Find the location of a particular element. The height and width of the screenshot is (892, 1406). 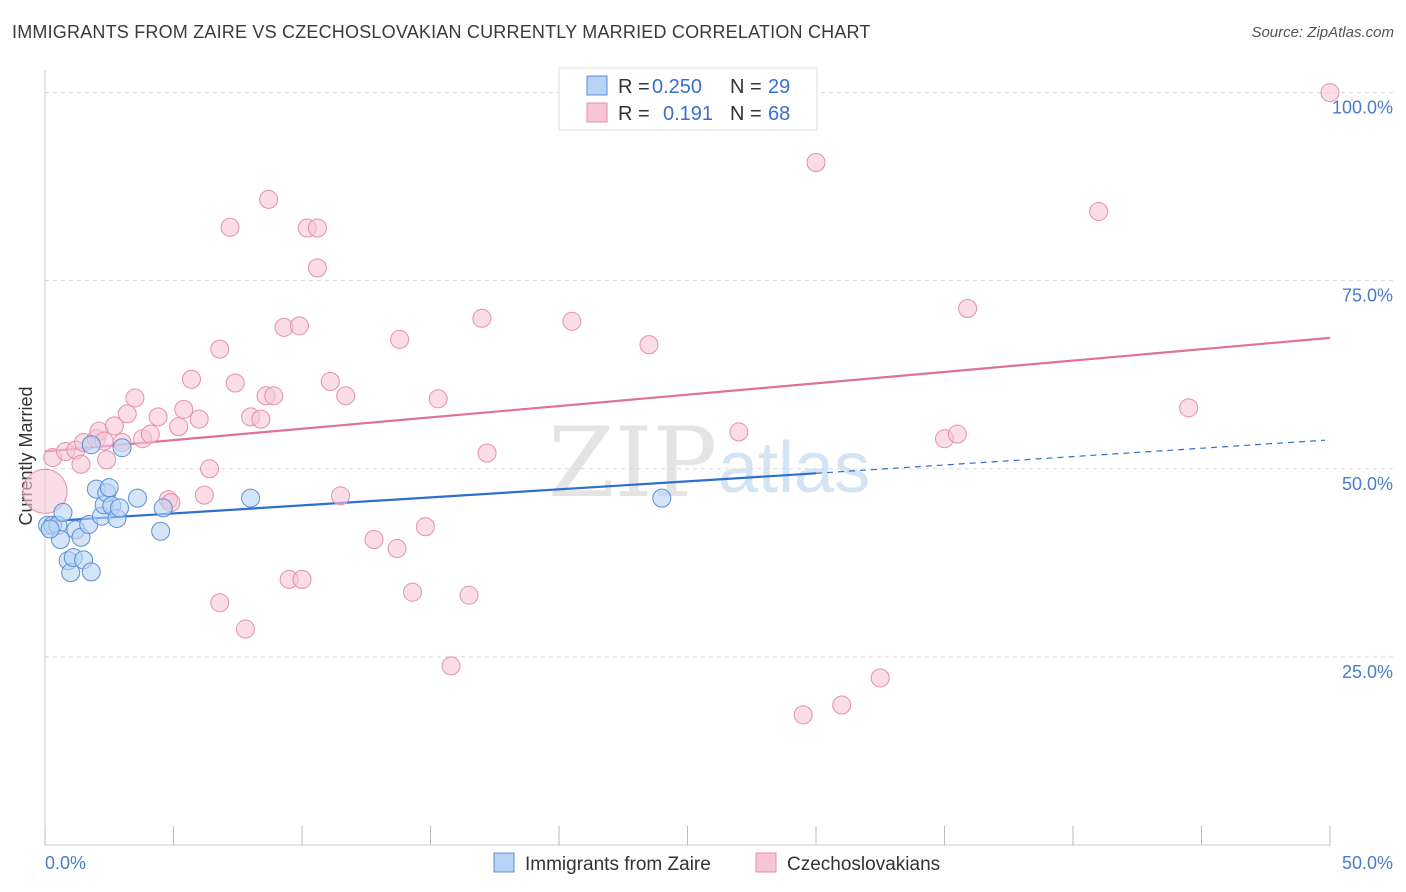

legend-r-value: 0.250 is located at coordinates (677, 87).